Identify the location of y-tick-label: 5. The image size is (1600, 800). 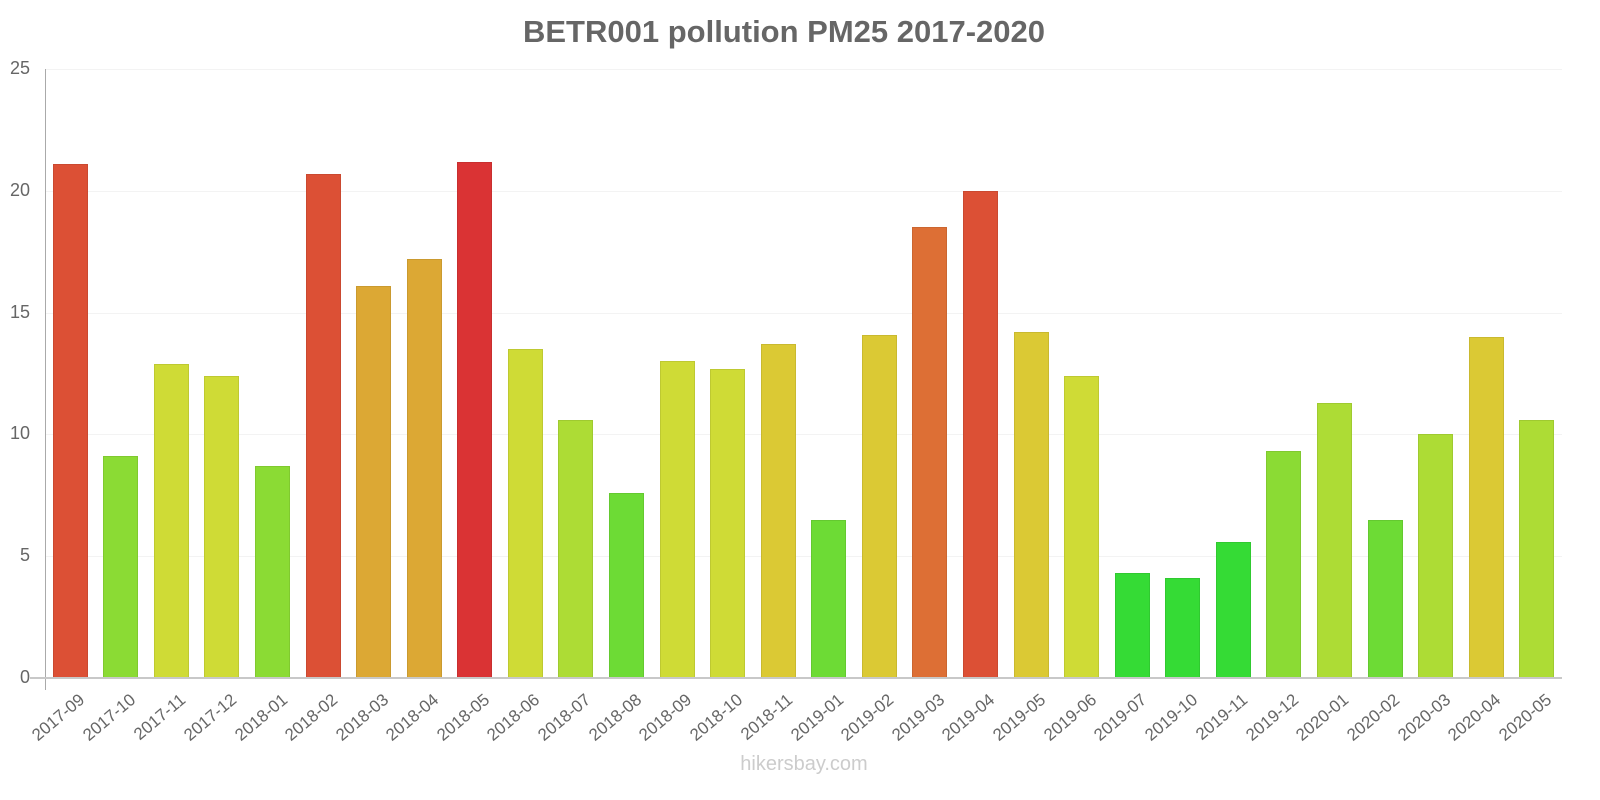
(24, 555).